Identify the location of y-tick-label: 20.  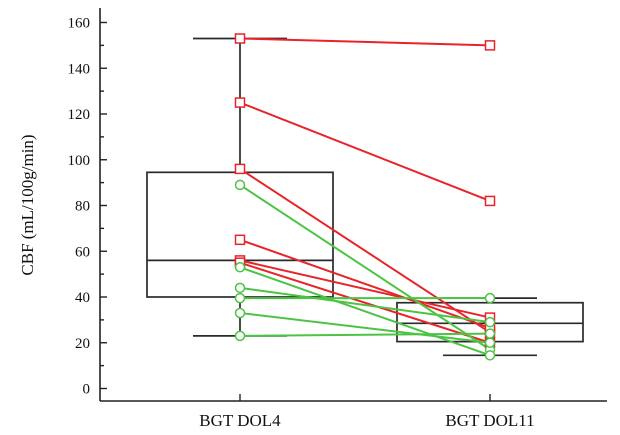
(82, 344).